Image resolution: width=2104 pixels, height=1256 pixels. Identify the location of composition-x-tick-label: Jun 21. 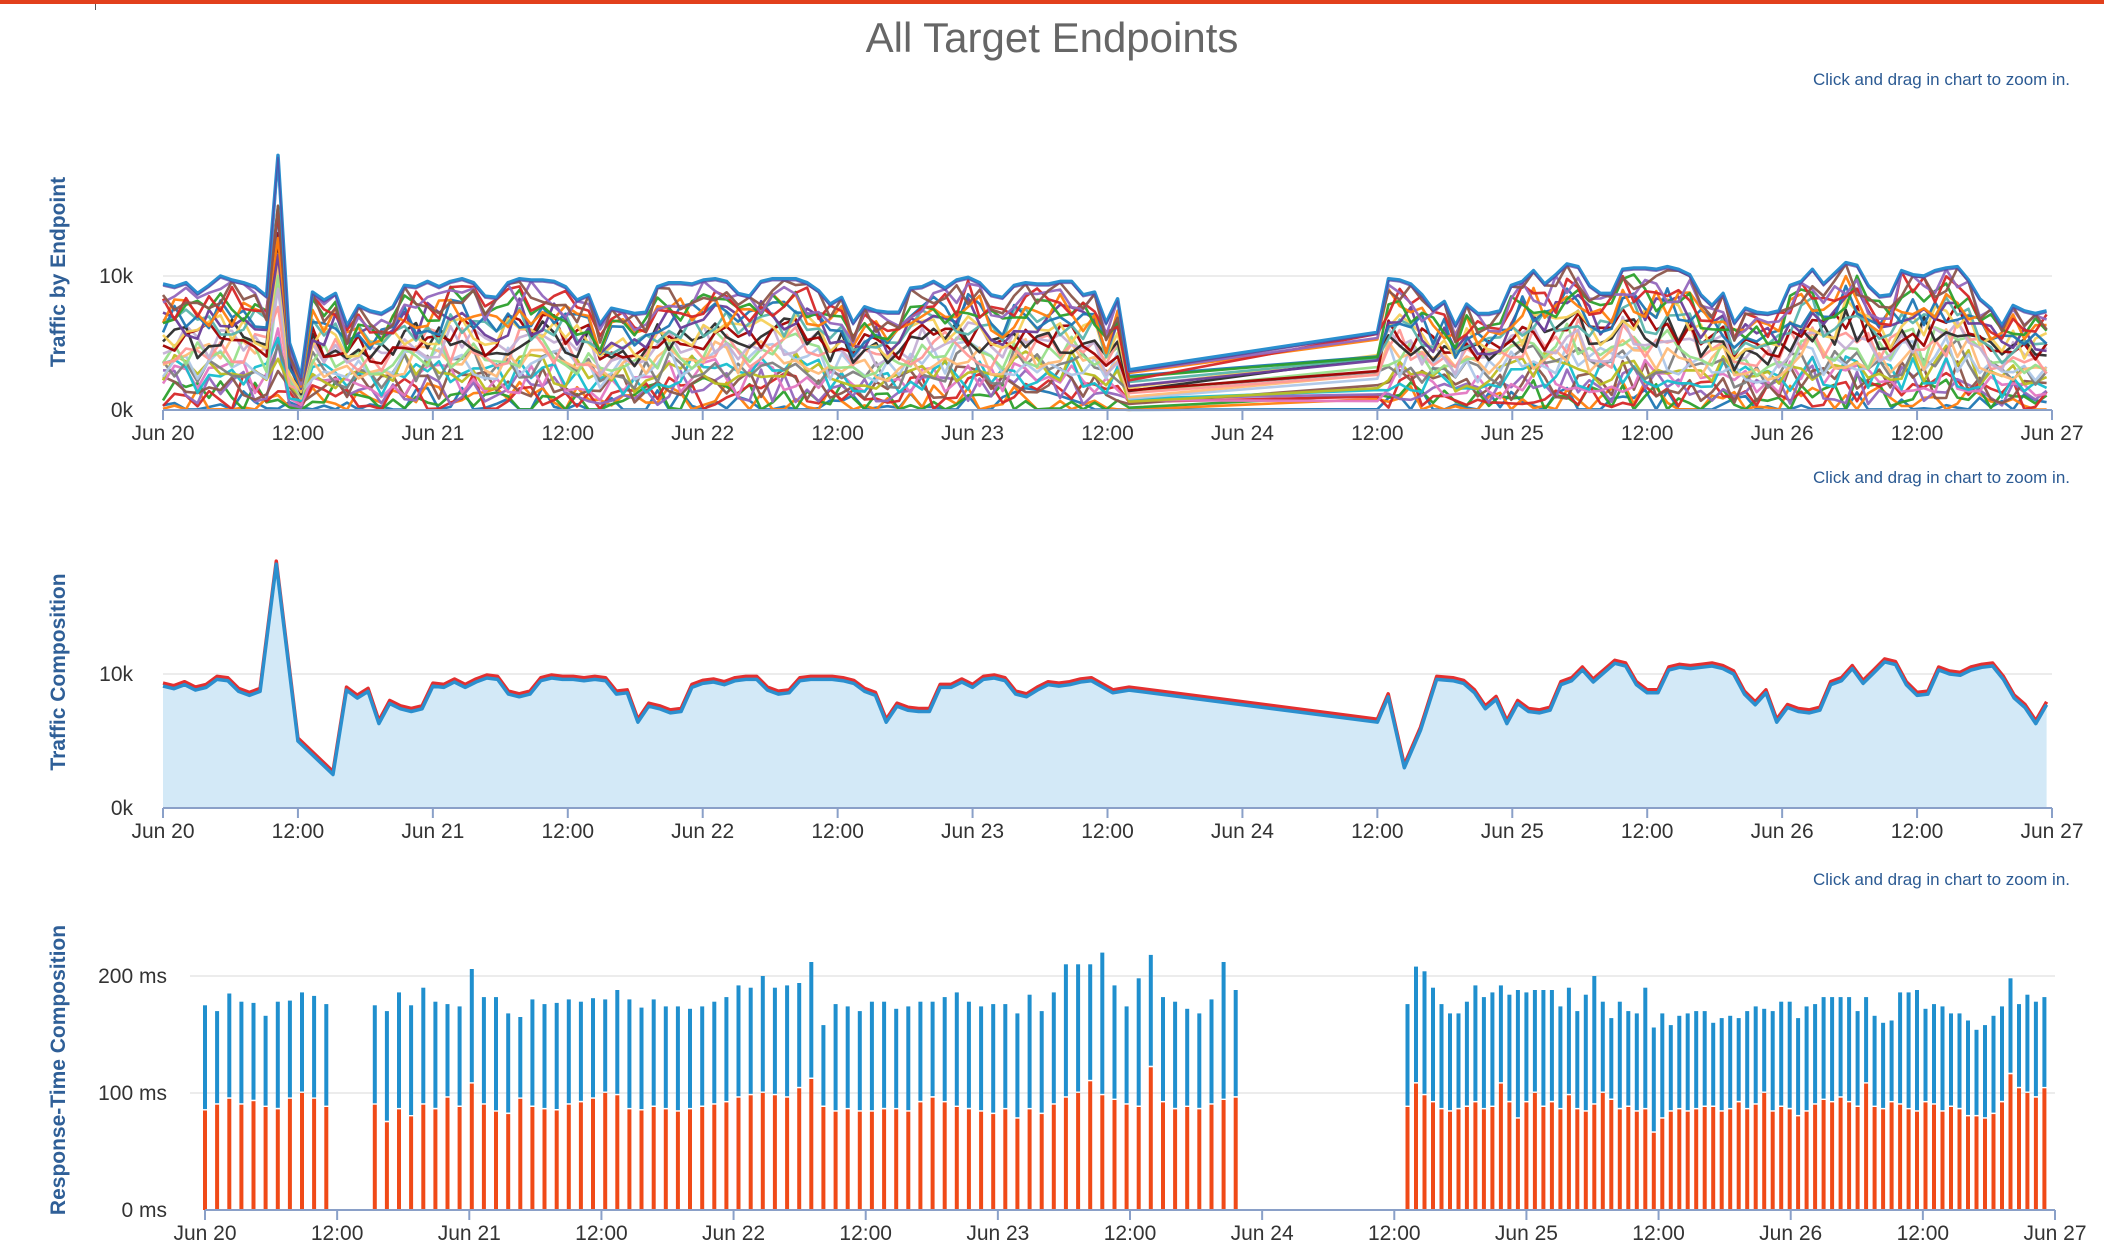
(432, 831).